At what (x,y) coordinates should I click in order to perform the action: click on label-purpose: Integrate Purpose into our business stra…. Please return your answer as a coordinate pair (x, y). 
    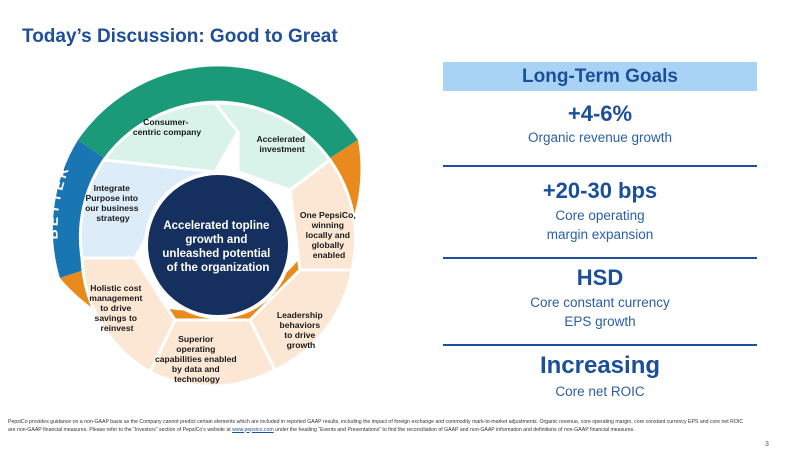
    Looking at the image, I should click on (113, 203).